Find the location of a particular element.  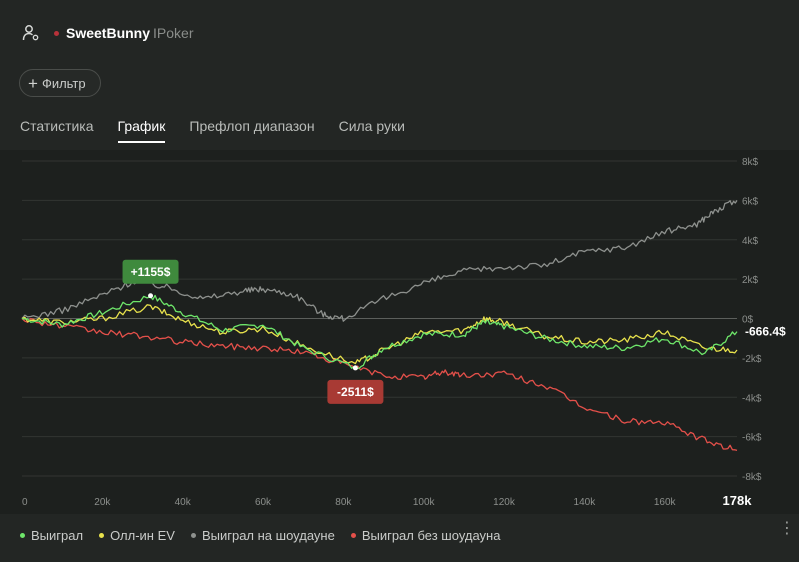

x-tick-label: 160k is located at coordinates (665, 502).